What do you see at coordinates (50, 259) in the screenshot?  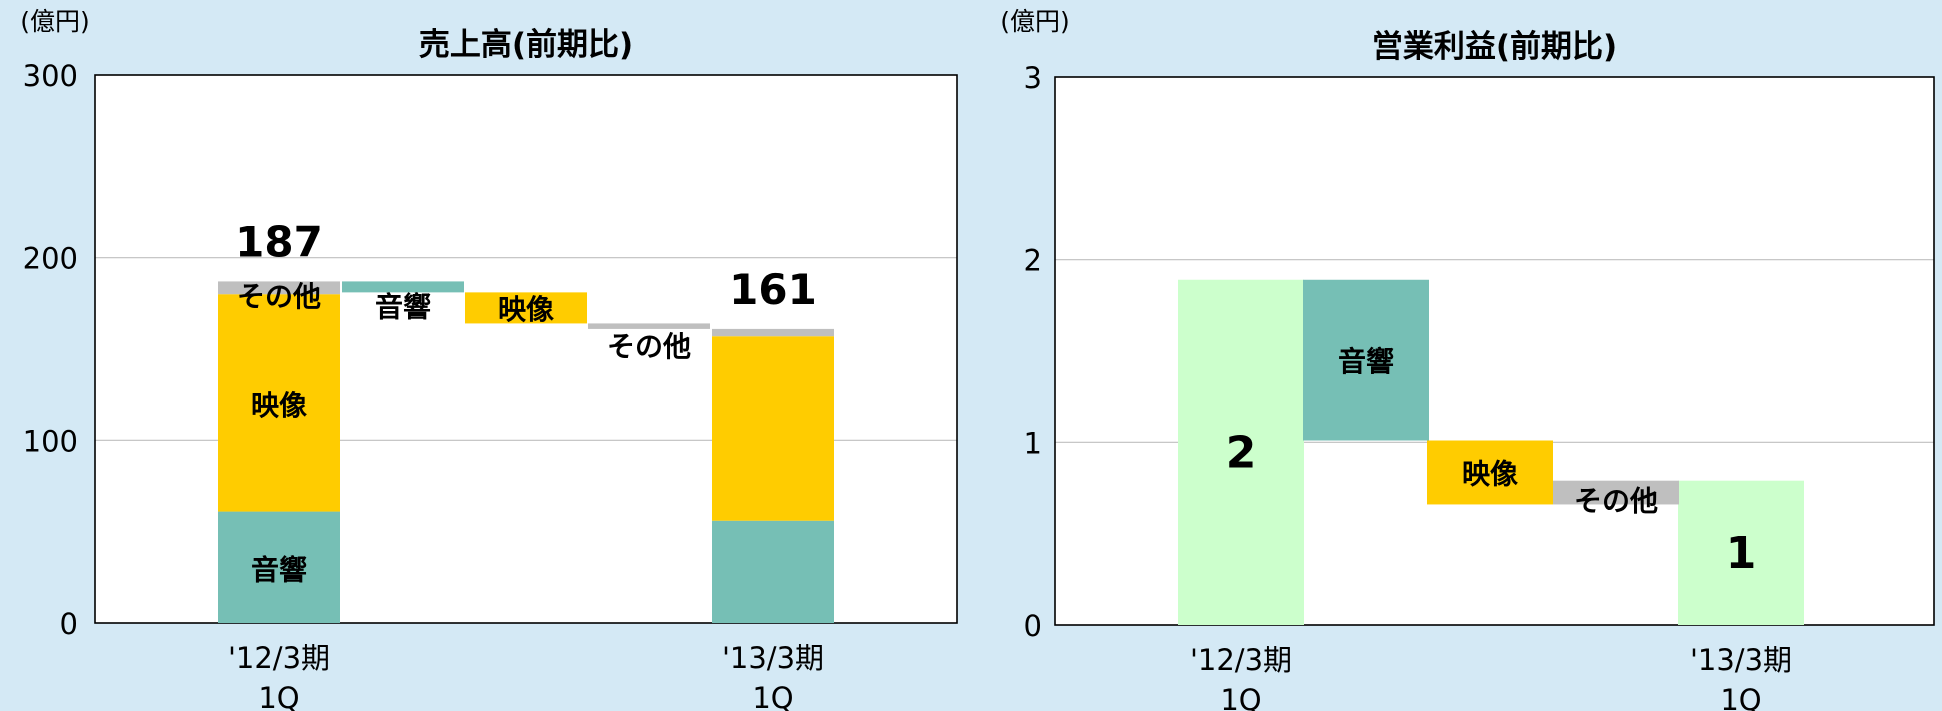 I see `y-tick-label: 200` at bounding box center [50, 259].